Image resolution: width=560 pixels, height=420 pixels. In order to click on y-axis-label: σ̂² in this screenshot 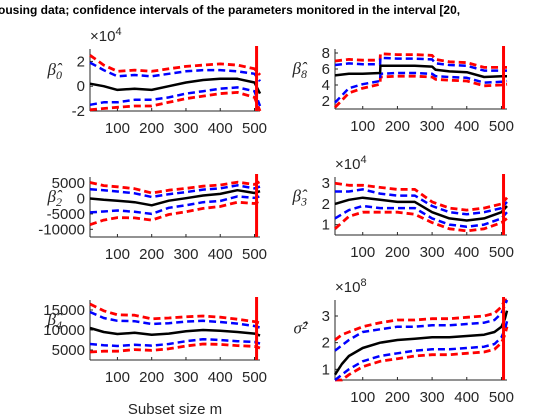, I will do `click(301, 328)`.